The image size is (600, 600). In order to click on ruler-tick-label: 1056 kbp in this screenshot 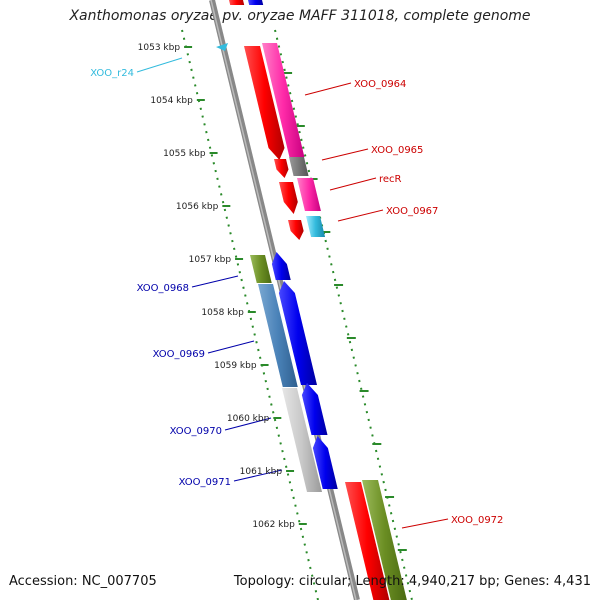, I will do `click(197, 207)`.